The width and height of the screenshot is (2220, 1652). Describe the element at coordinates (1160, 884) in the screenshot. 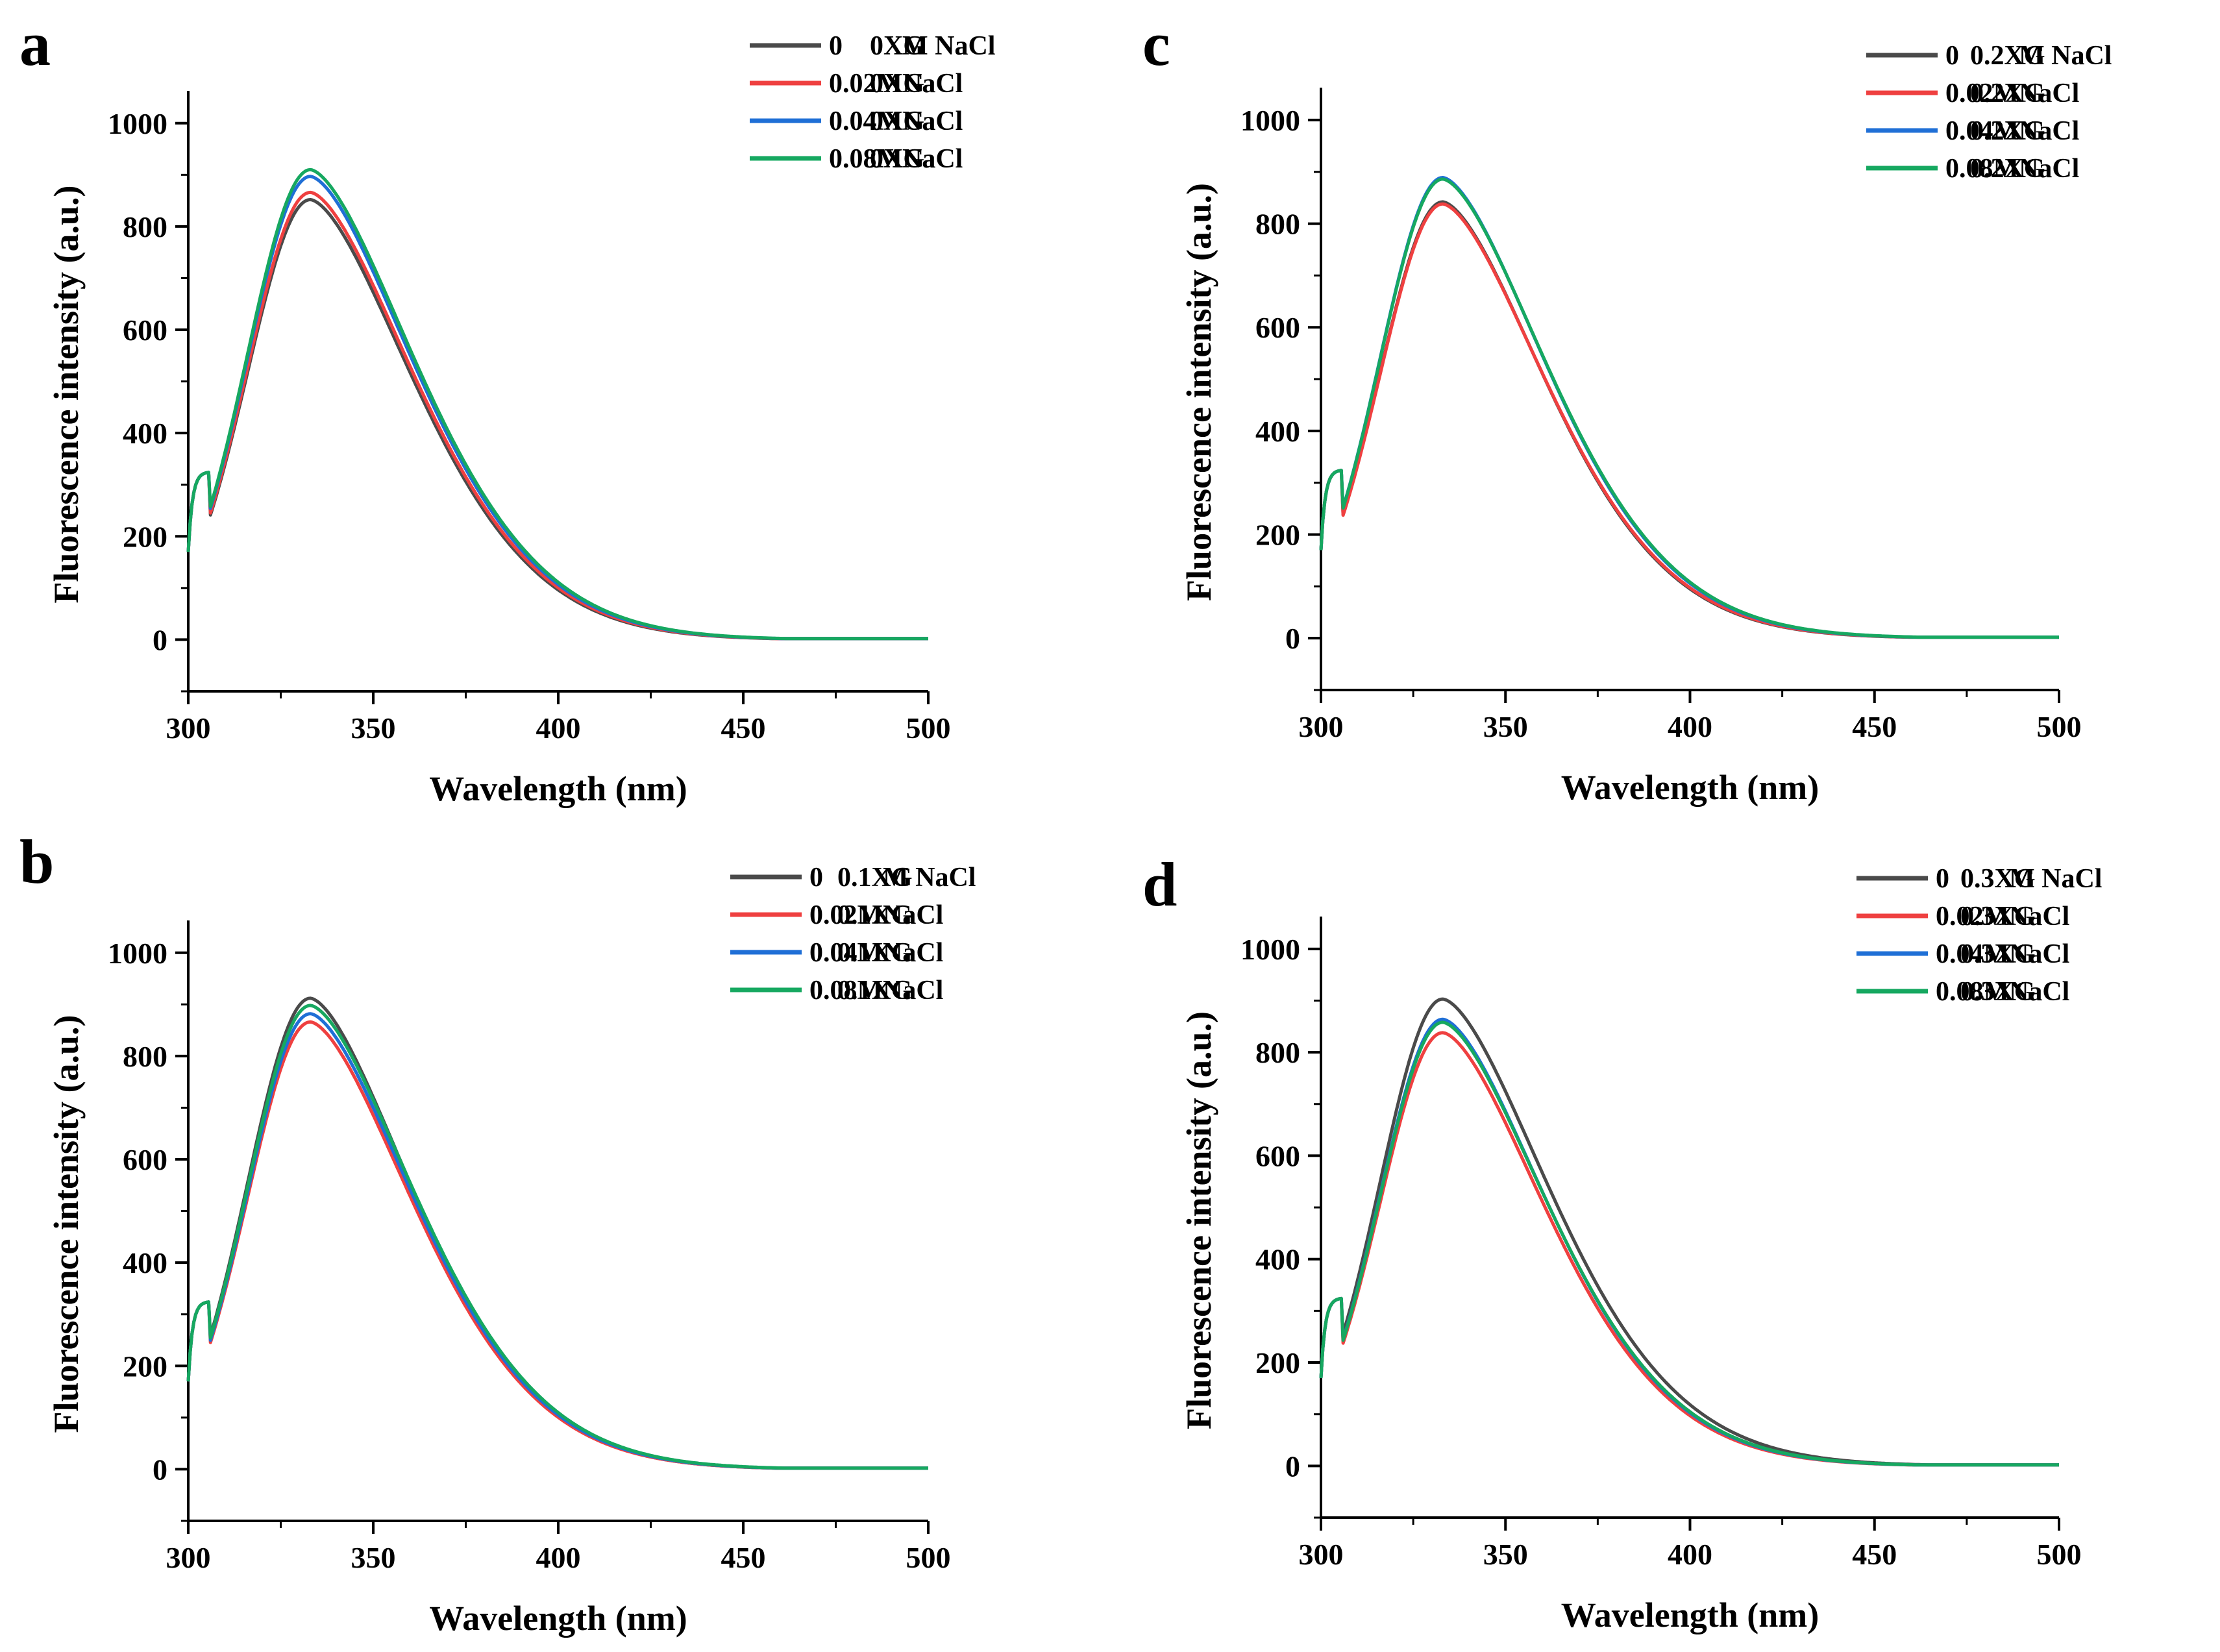

I see `panel-letter: d` at that location.